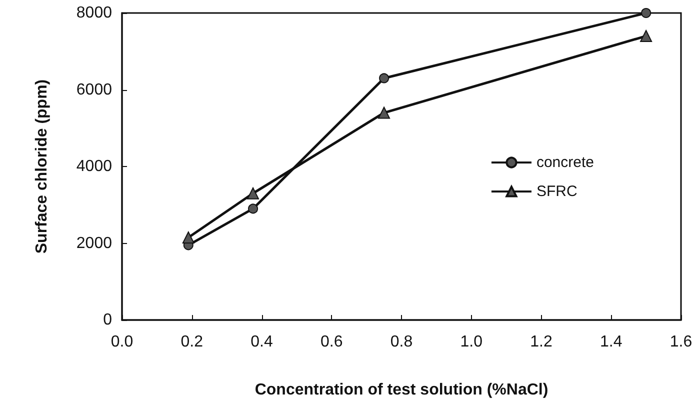 This screenshot has width=699, height=414. Describe the element at coordinates (471, 342) in the screenshot. I see `x-tick-label: 1.0` at that location.